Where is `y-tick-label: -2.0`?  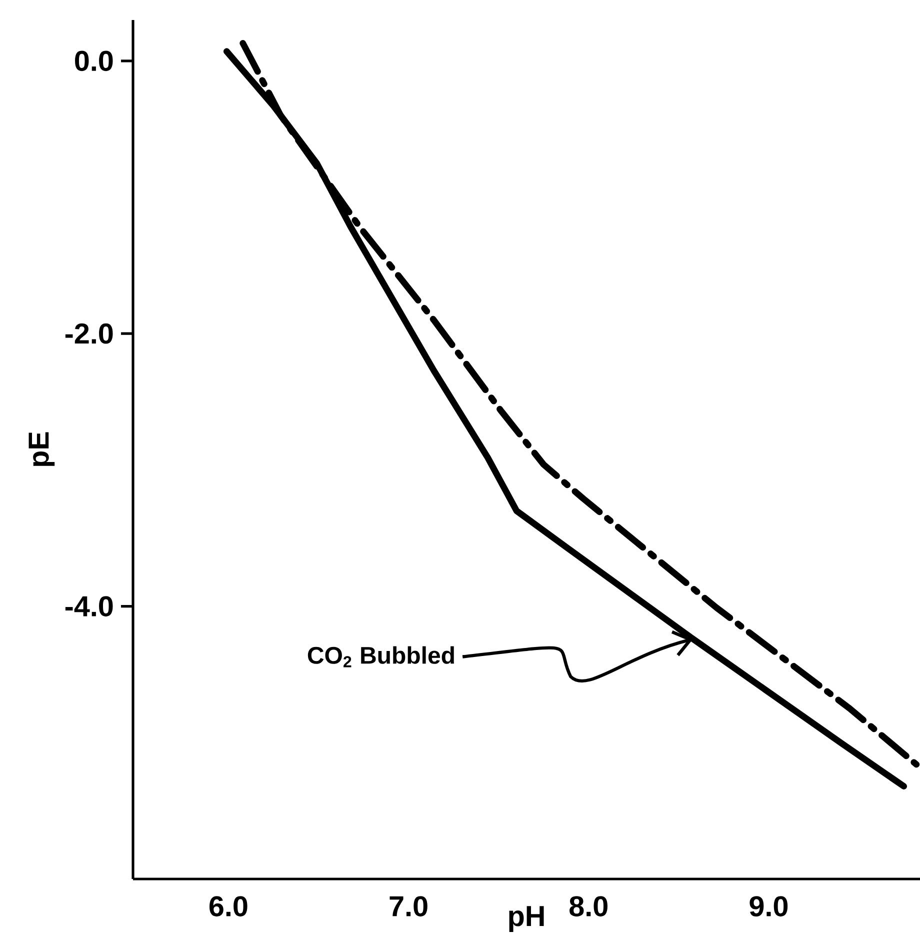
y-tick-label: -2.0 is located at coordinates (89, 333).